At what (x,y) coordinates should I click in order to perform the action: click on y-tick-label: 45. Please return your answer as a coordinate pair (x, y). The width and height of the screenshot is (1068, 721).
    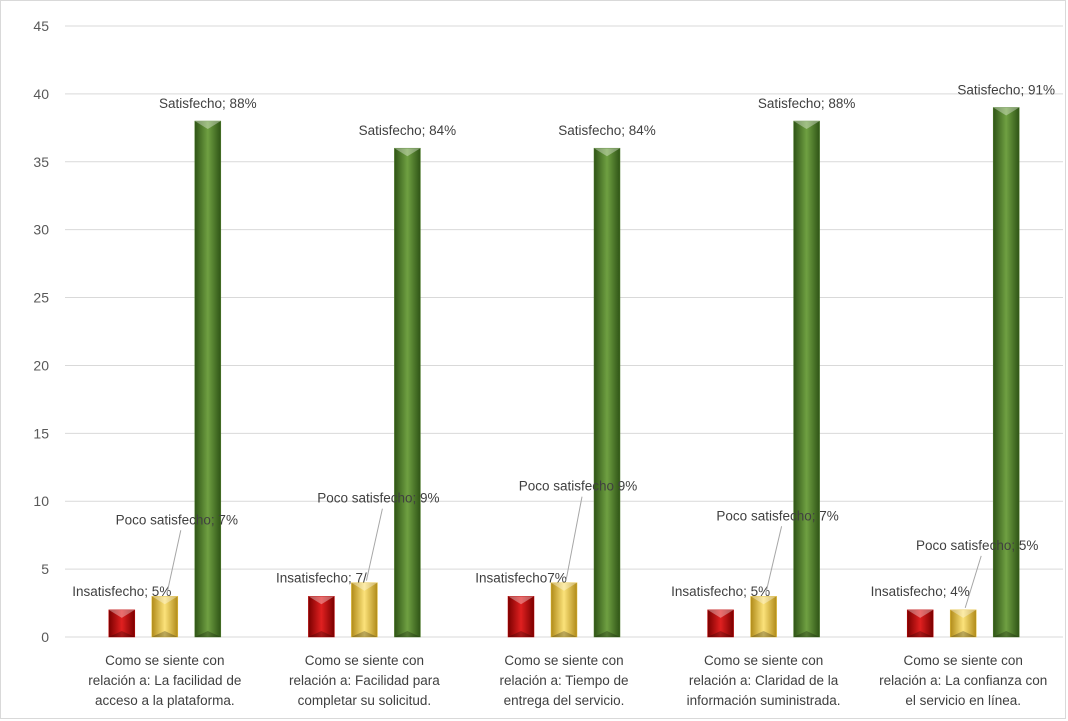
    Looking at the image, I should click on (41, 26).